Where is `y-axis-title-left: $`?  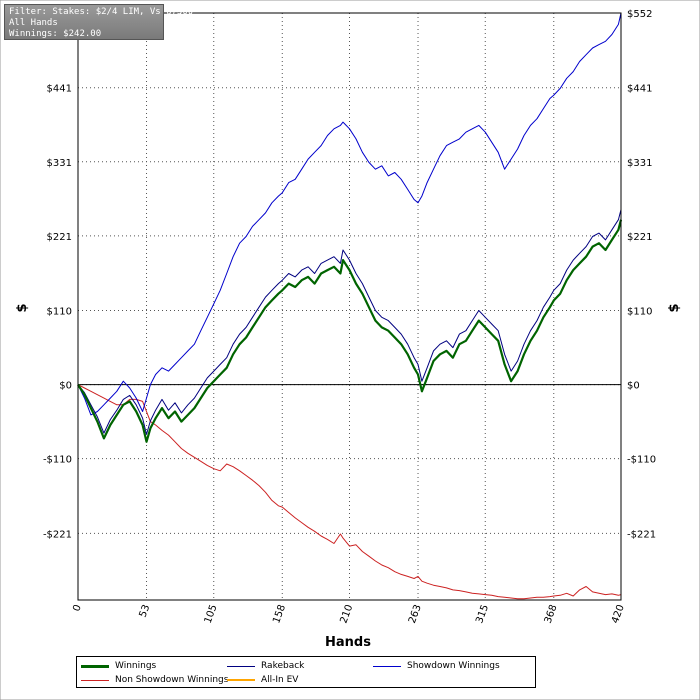 y-axis-title-left: $ is located at coordinates (22, 307).